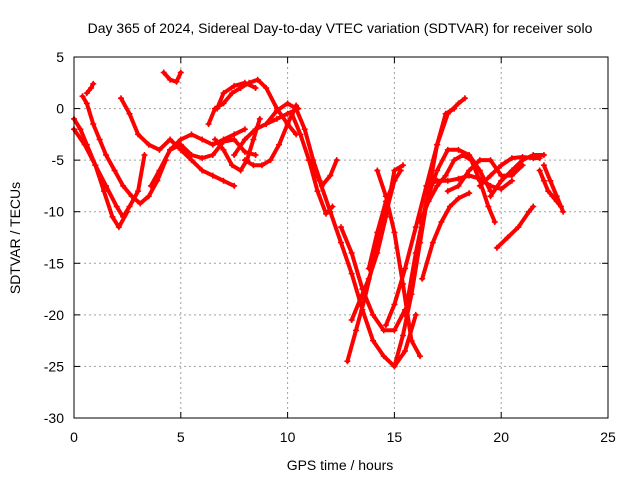  Describe the element at coordinates (377, 243) in the screenshot. I see `series-markers-s19` at that location.